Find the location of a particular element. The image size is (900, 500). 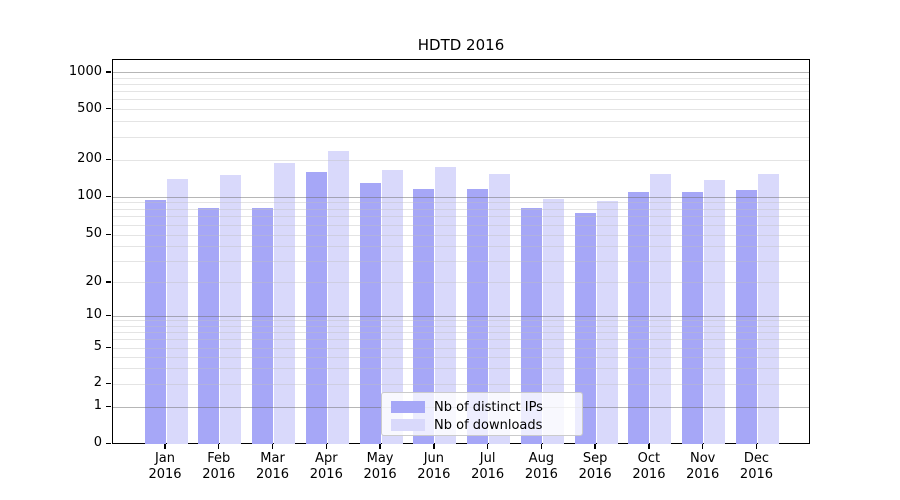

bar-ips-aug is located at coordinates (531, 326).